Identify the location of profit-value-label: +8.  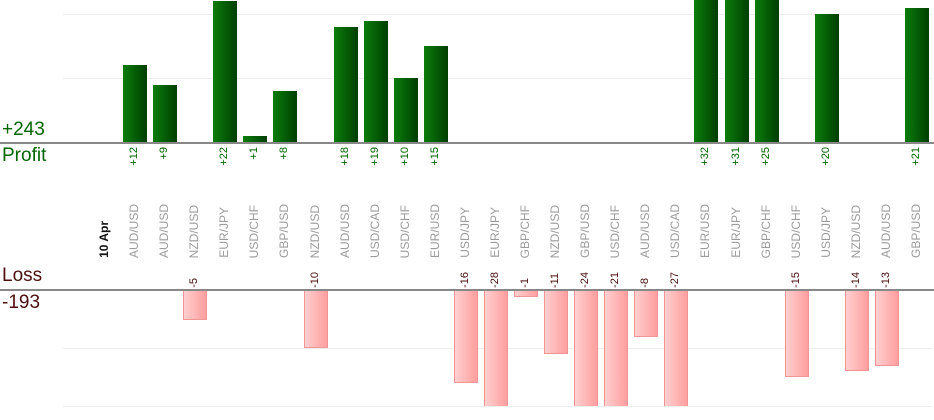
(284, 153).